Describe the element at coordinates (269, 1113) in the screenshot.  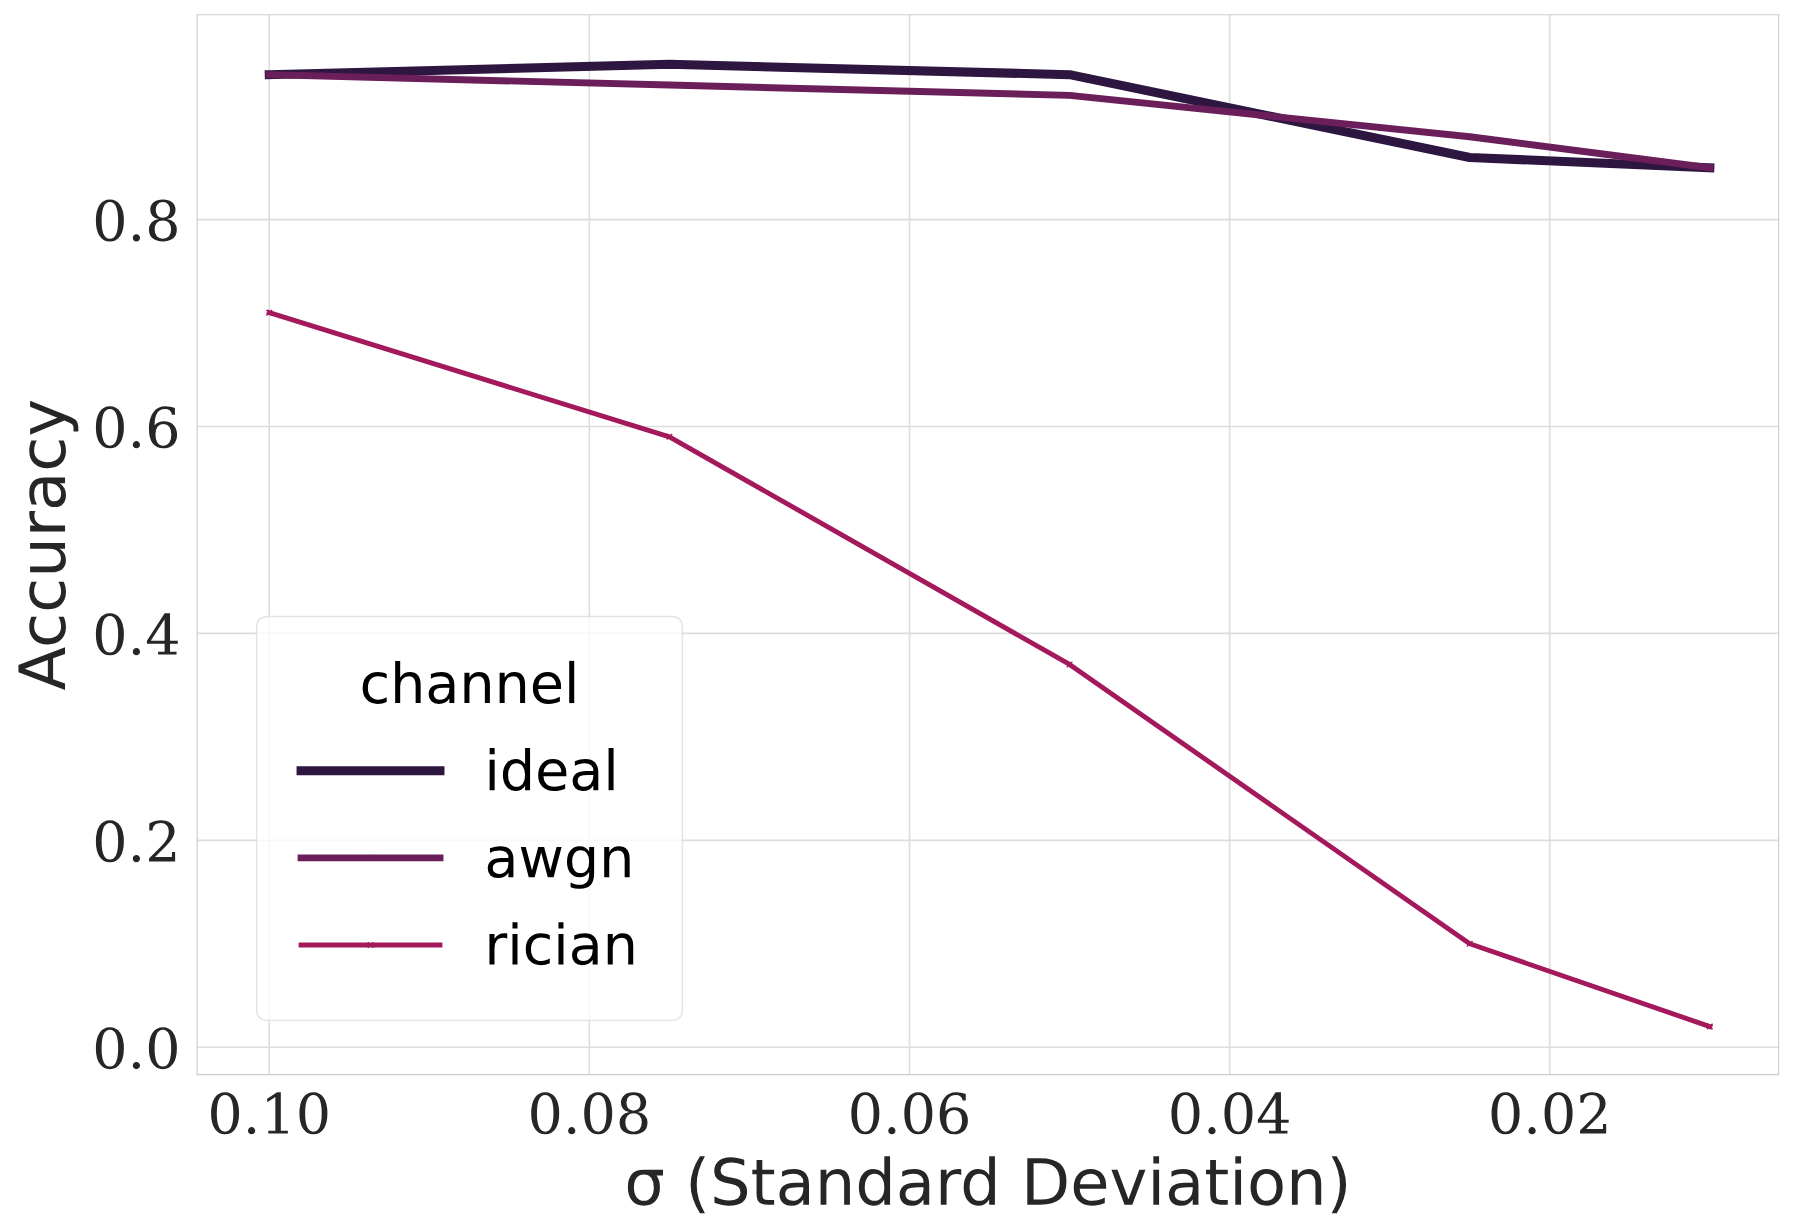
I see `x-tick-label: 0.10` at that location.